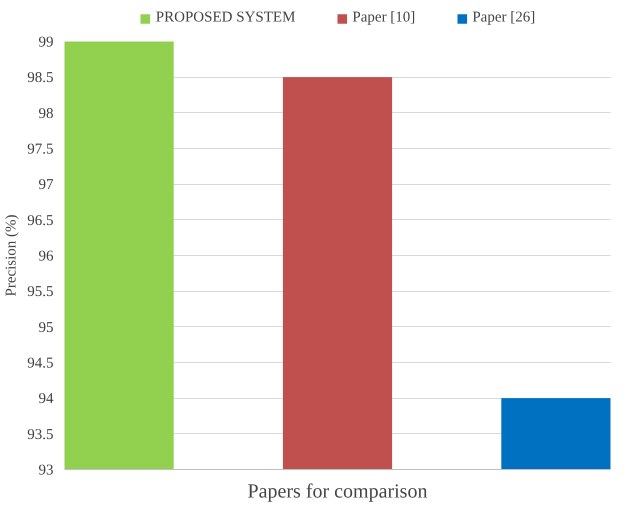  I want to click on y-tick-label: 96.5, so click(40, 220).